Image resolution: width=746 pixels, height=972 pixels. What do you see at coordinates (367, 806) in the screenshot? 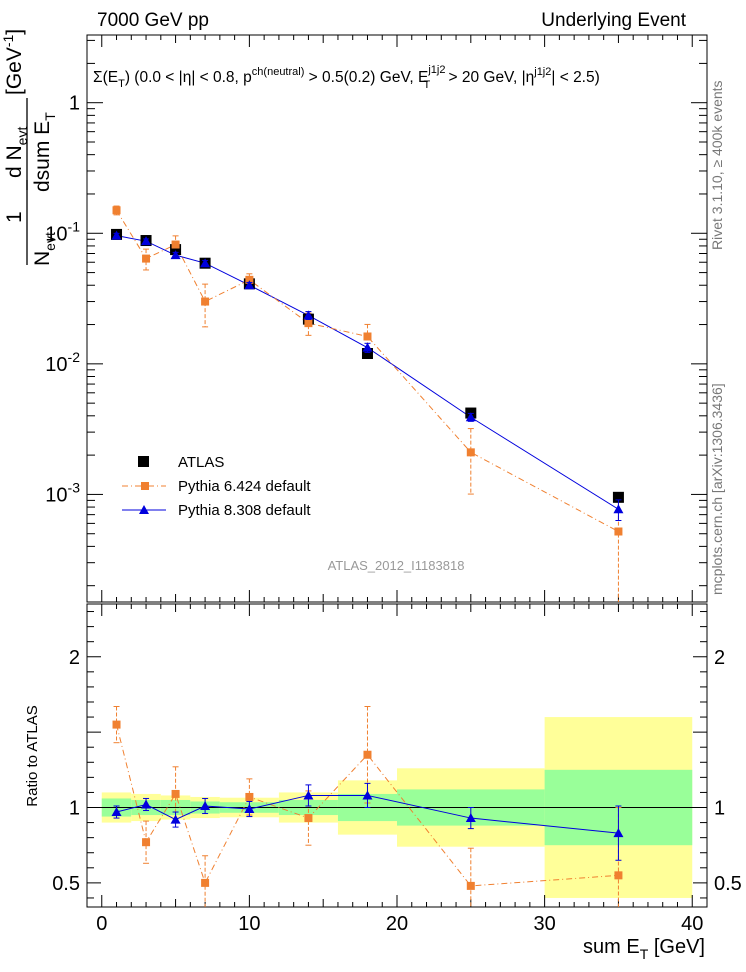
I see `ratio-series-layer` at bounding box center [367, 806].